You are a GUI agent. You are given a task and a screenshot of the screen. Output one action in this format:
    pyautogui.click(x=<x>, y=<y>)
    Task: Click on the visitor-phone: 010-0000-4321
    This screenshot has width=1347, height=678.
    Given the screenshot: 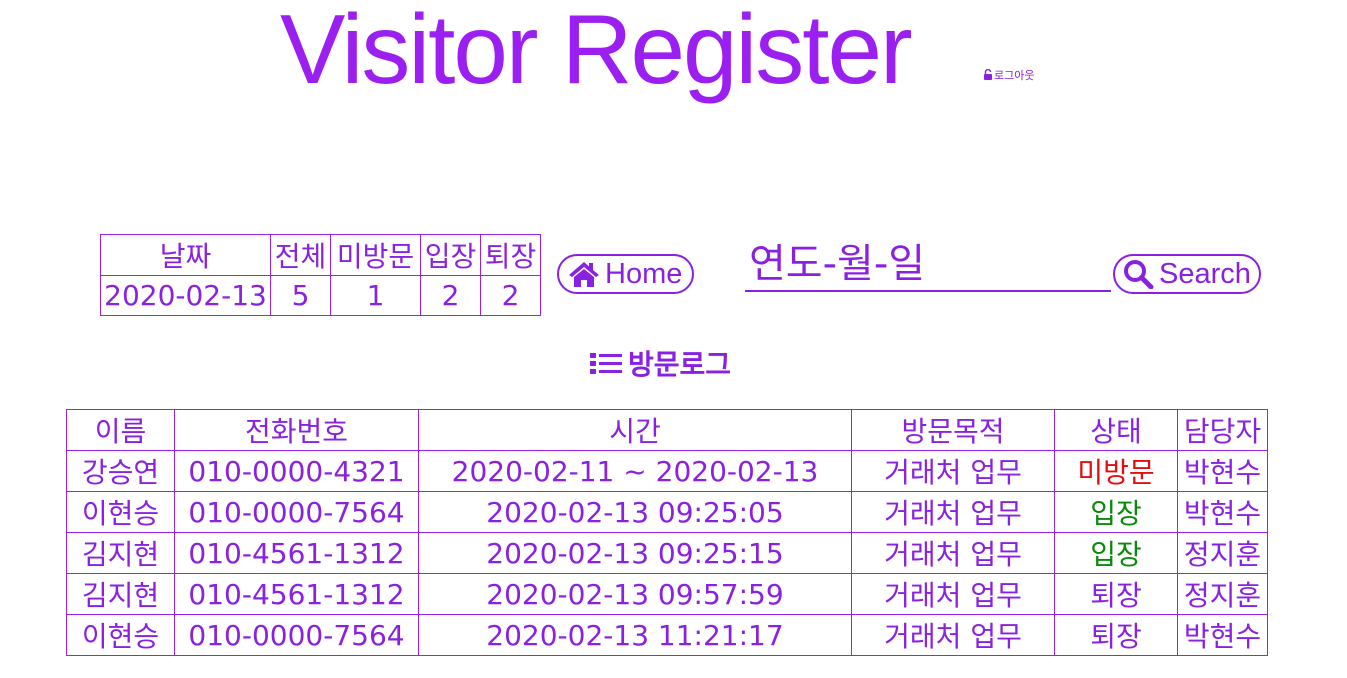 What is the action you would take?
    pyautogui.click(x=296, y=471)
    